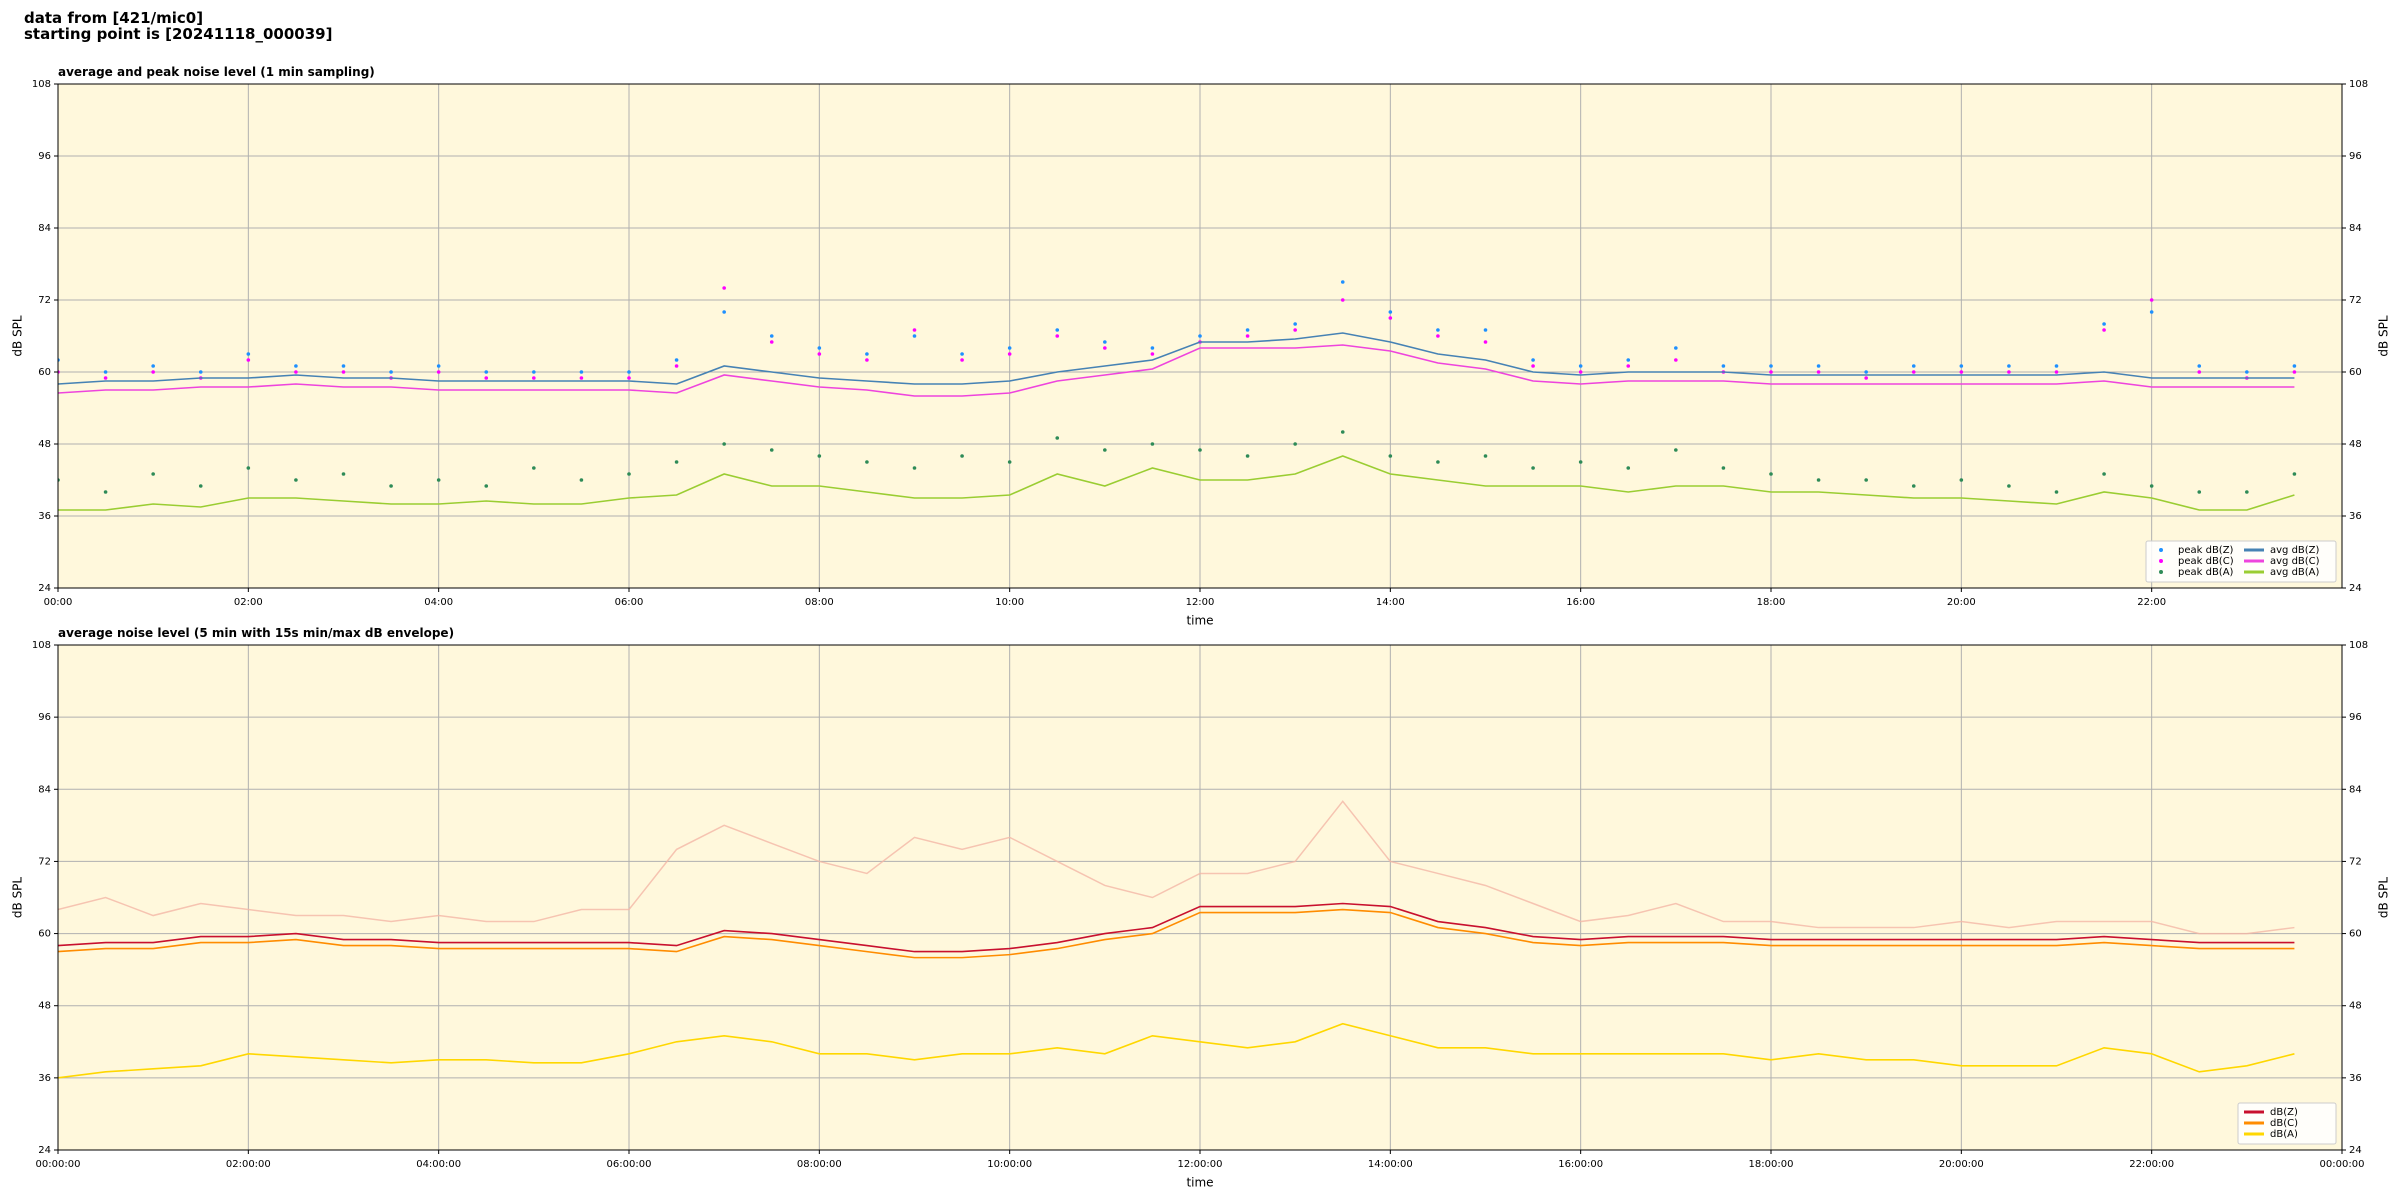 The height and width of the screenshot is (1200, 2400). Describe the element at coordinates (2384, 336) in the screenshot. I see `y-axis-label-right: dB SPL` at that location.